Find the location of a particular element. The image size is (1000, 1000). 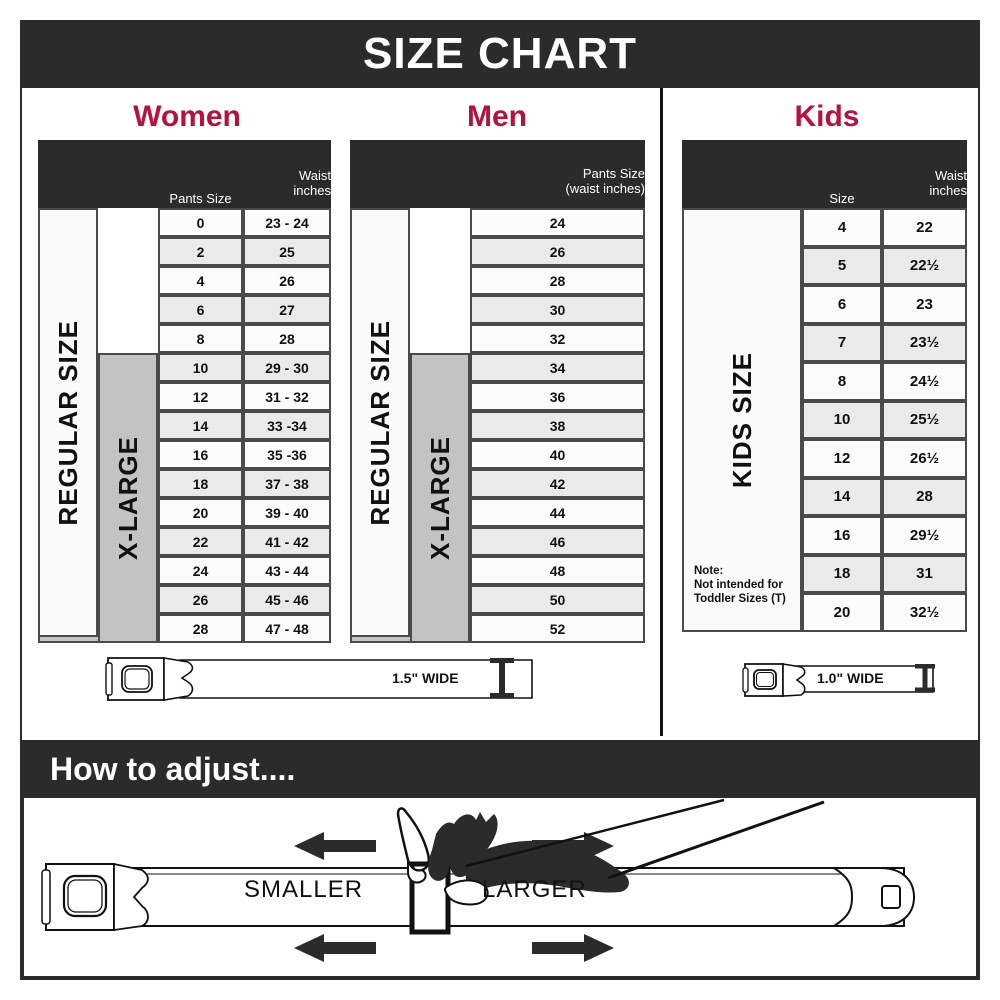

women-xlarge-category: X-LARGE is located at coordinates (128, 498).